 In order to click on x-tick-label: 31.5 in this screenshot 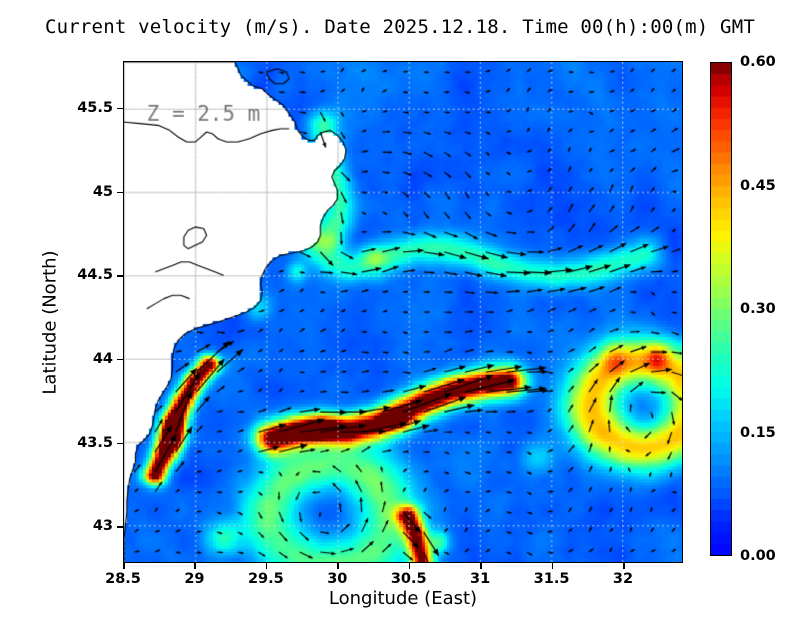, I will do `click(551, 579)`.